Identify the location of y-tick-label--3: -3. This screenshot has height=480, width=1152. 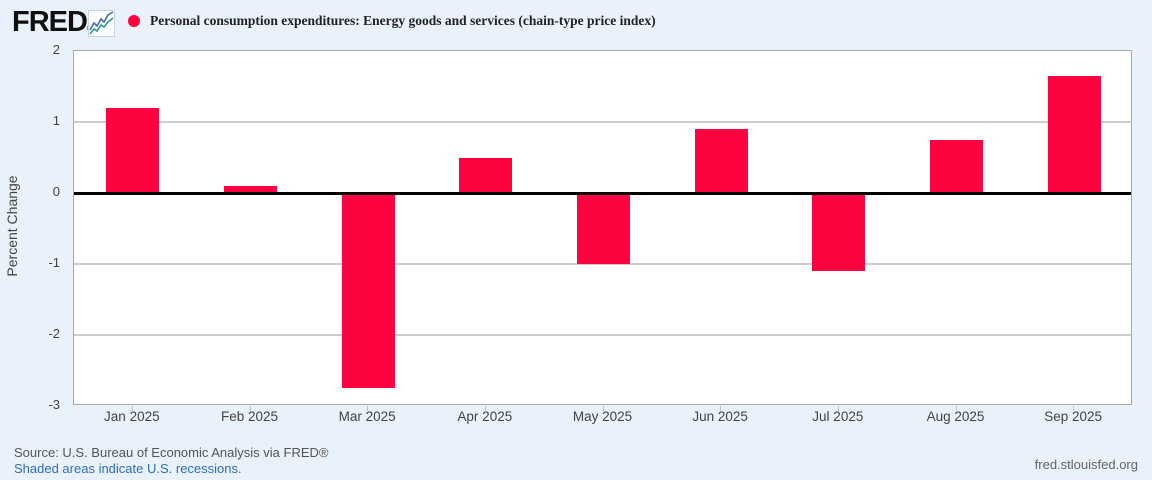
(54, 404).